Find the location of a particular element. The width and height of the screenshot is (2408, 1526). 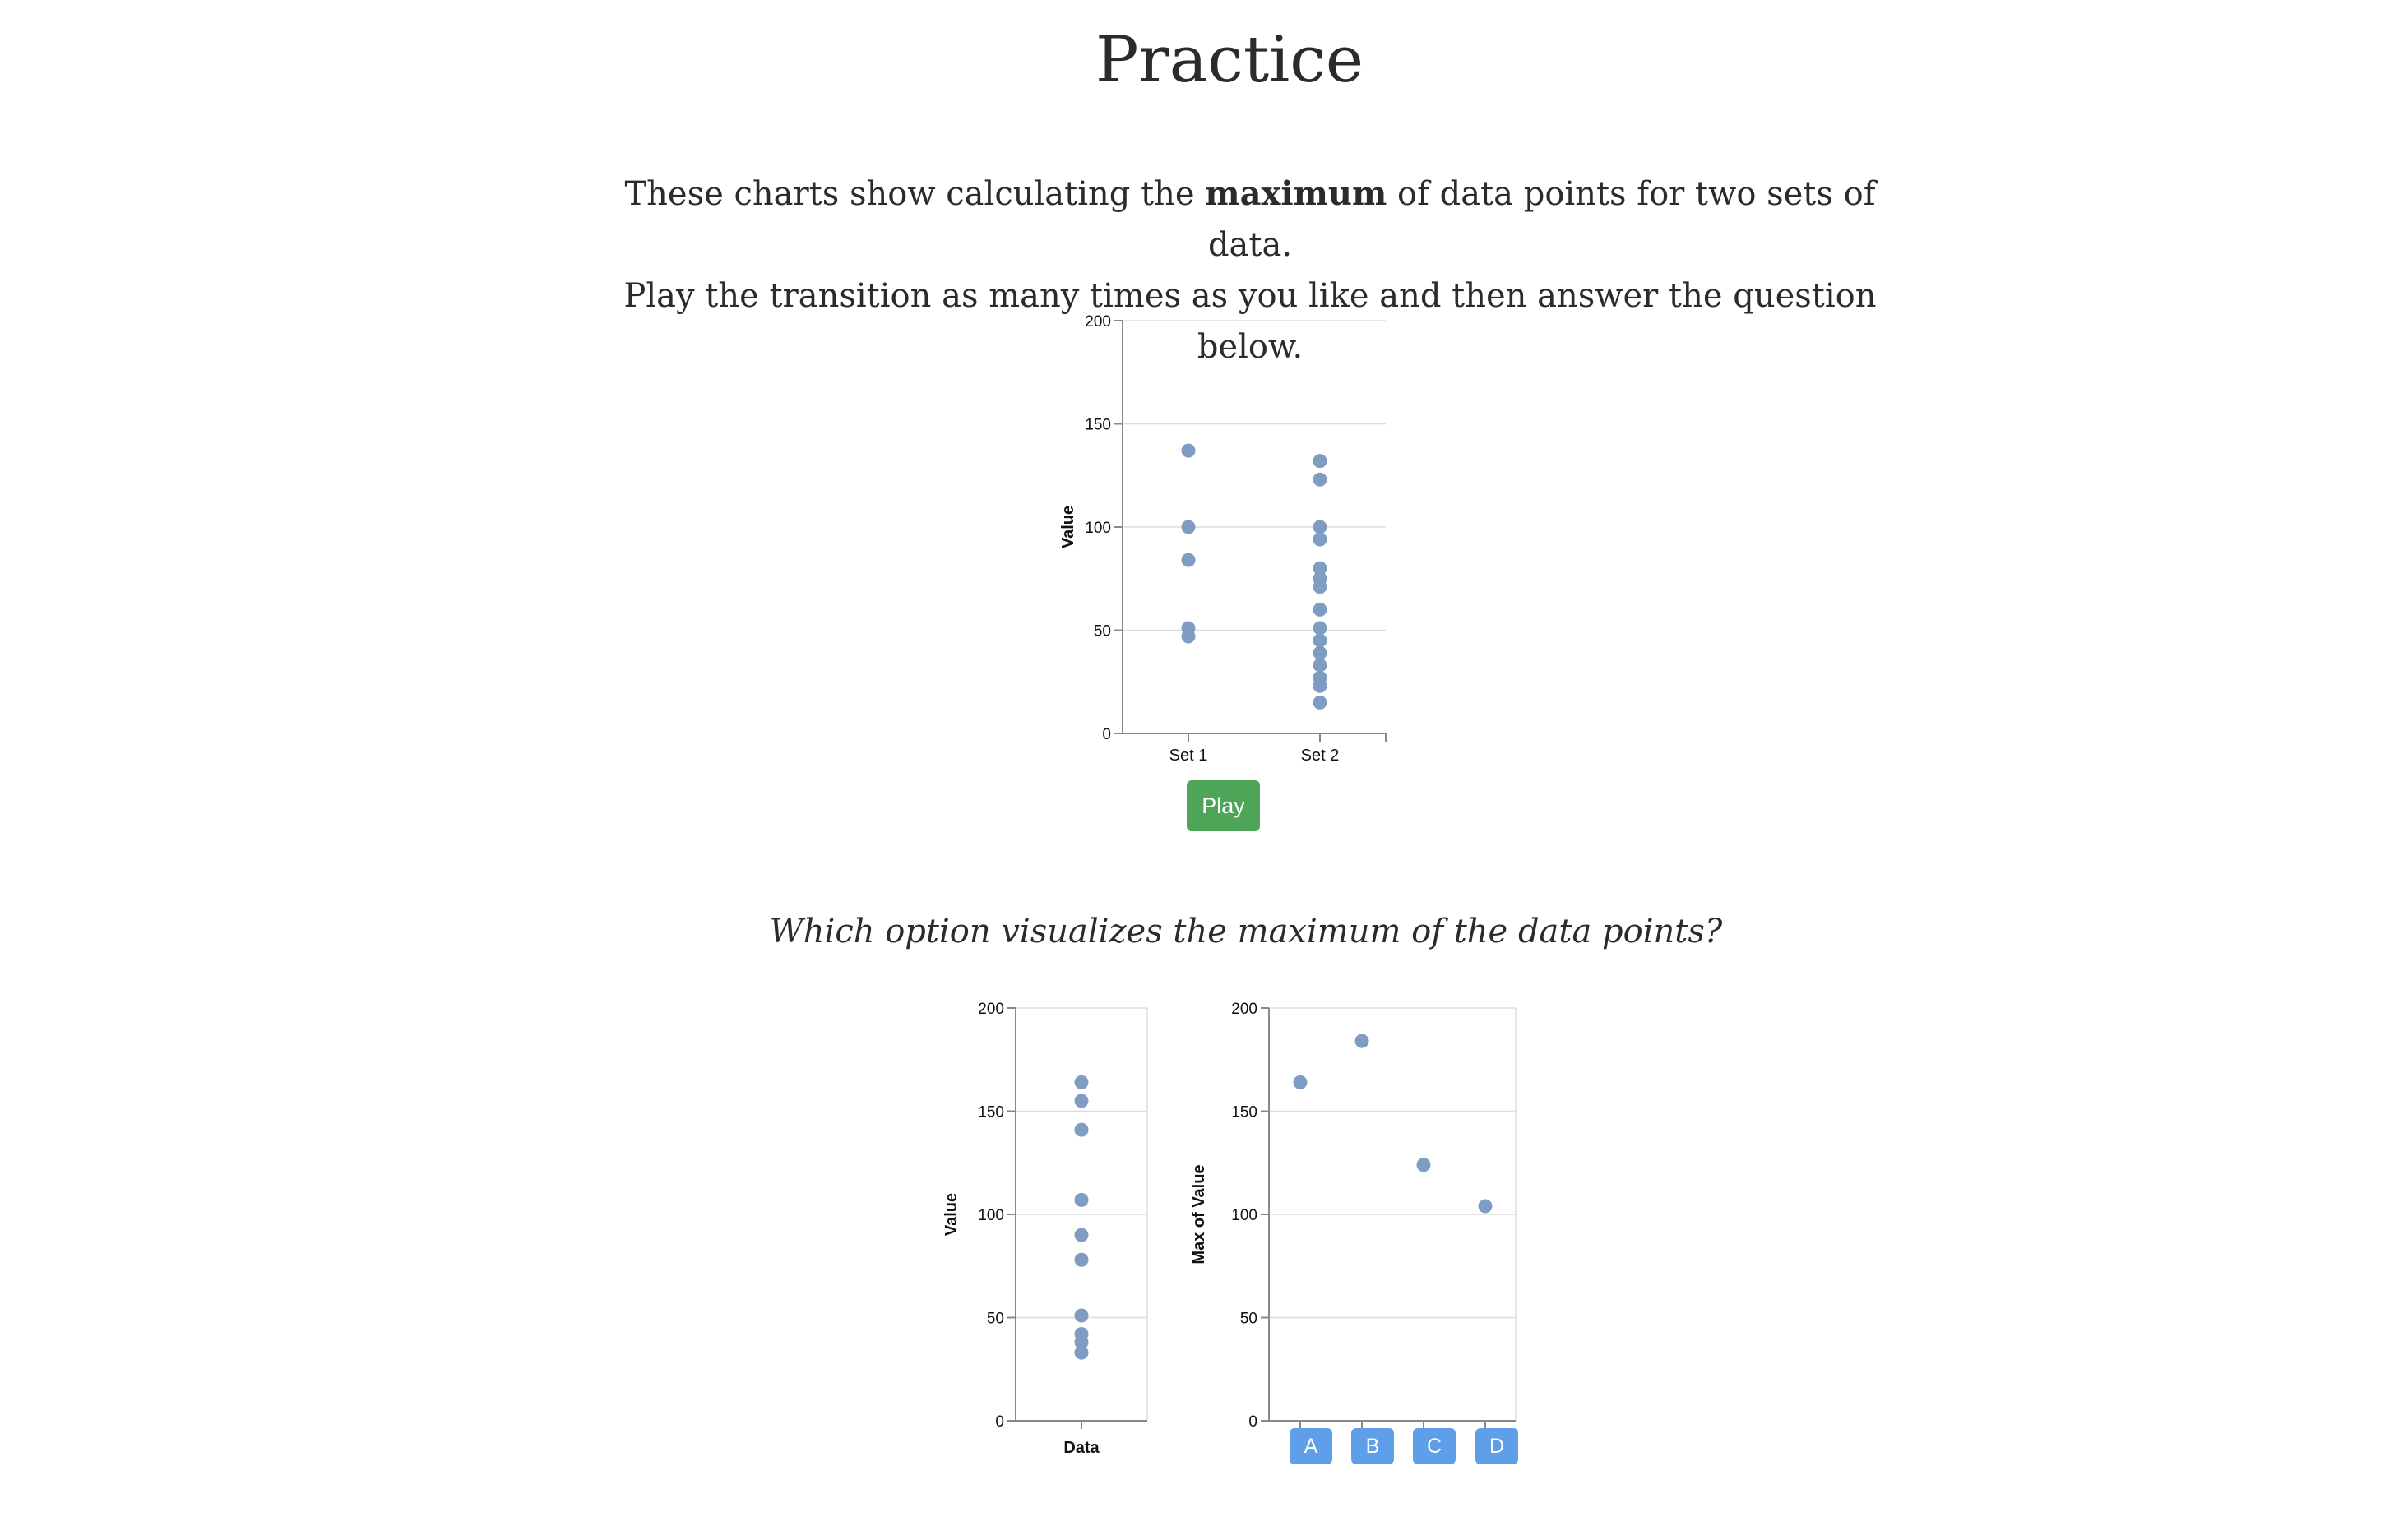

option-b-button: B is located at coordinates (1372, 1446).